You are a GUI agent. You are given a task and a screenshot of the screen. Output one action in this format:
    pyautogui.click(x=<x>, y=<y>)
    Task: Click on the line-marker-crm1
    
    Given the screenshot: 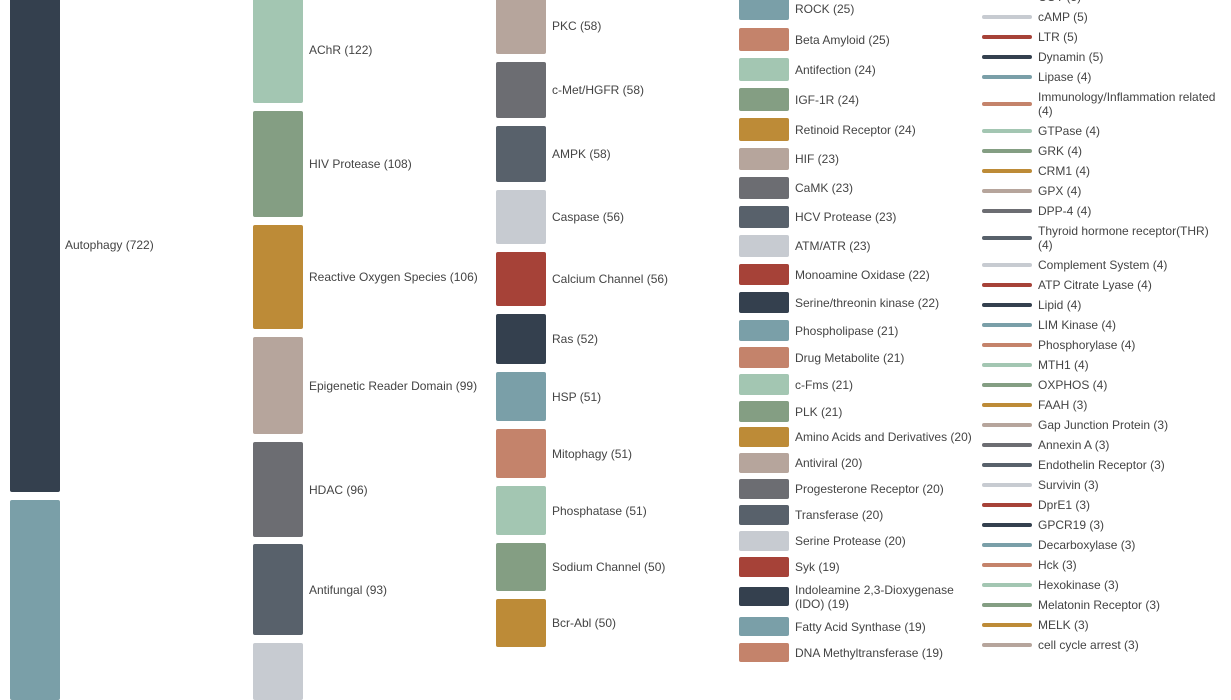 What is the action you would take?
    pyautogui.click(x=1007, y=171)
    